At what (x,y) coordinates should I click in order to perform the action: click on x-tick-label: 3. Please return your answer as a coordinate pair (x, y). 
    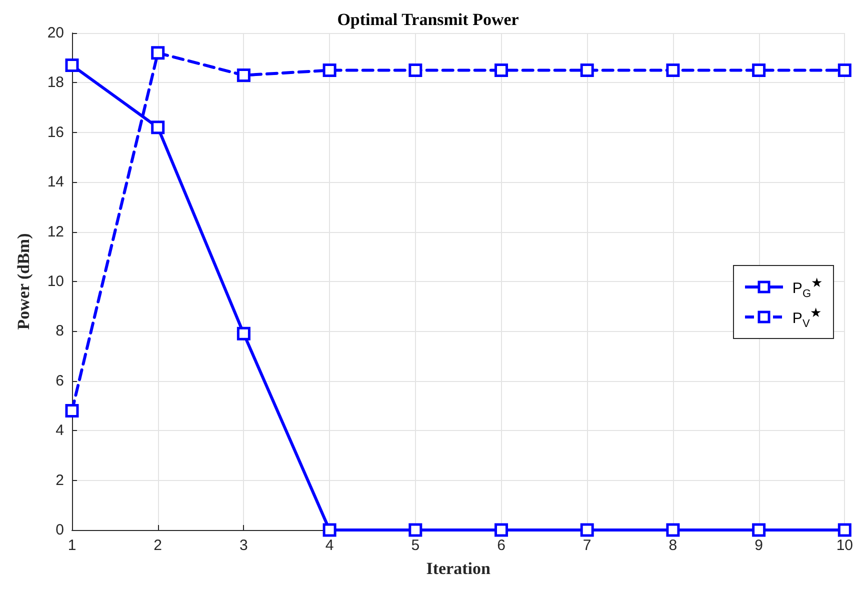
    Looking at the image, I should click on (244, 545).